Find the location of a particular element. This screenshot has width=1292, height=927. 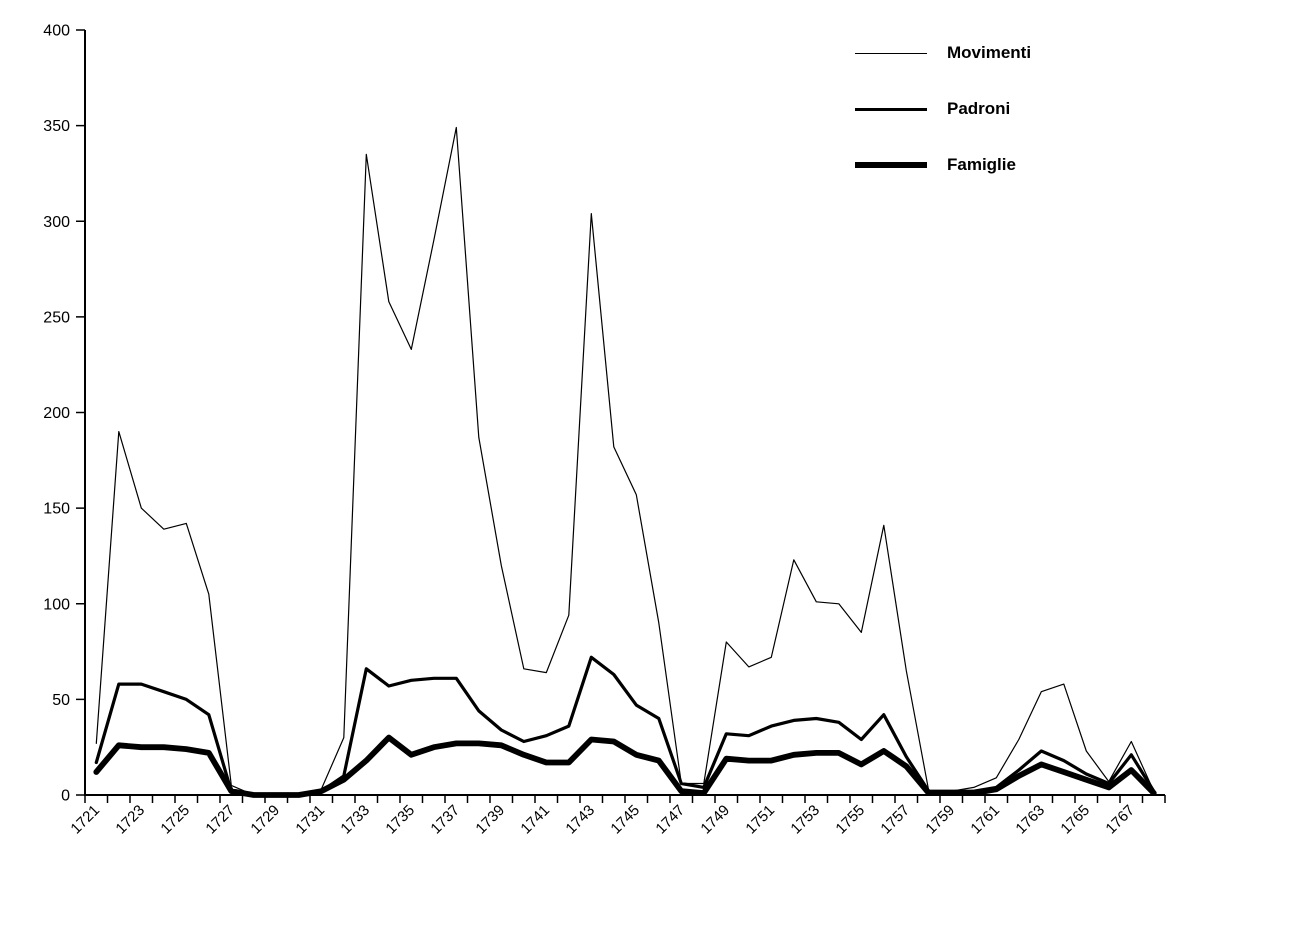

padroni-line is located at coordinates (625, 726).